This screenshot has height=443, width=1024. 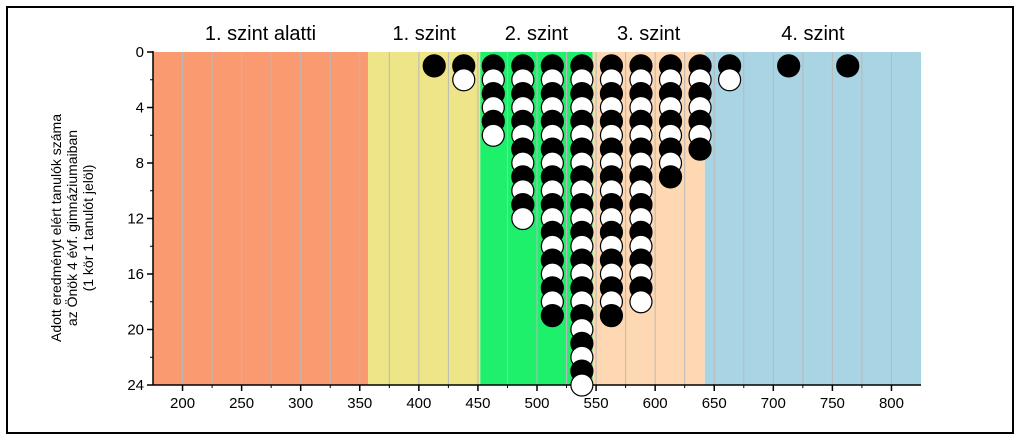 I want to click on band-label-3: 2. szint, so click(x=537, y=34).